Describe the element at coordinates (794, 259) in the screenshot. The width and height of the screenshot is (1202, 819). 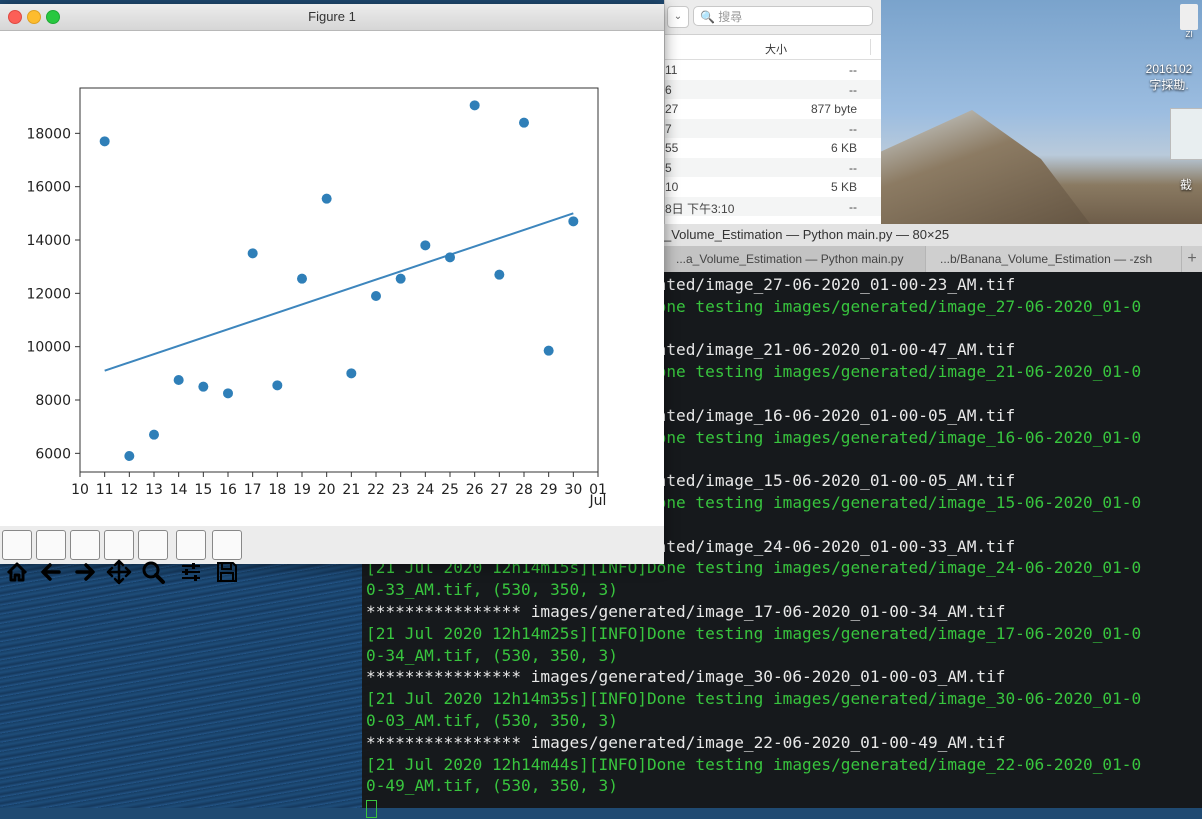
I see `tab-python-main: ...a_Volume_Estimation — Python main.py` at that location.